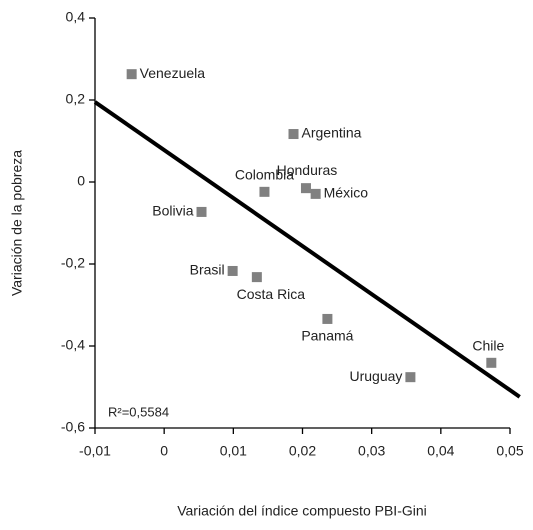 This screenshot has height=530, width=533. Describe the element at coordinates (346, 193) in the screenshot. I see `point-label: México` at that location.